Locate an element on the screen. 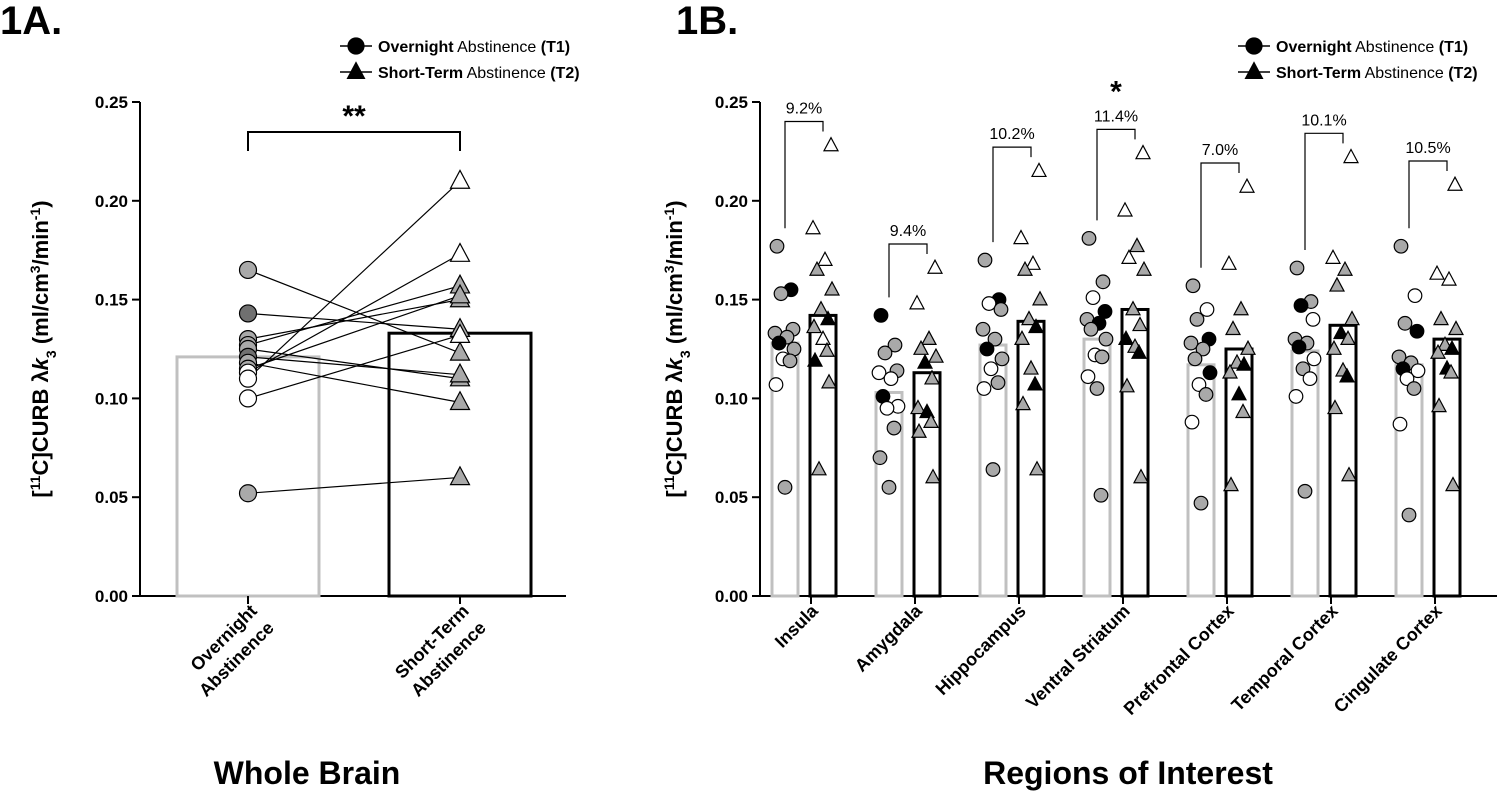 The height and width of the screenshot is (794, 1500). y-axis-label-part: 3 is located at coordinates (669, 269).